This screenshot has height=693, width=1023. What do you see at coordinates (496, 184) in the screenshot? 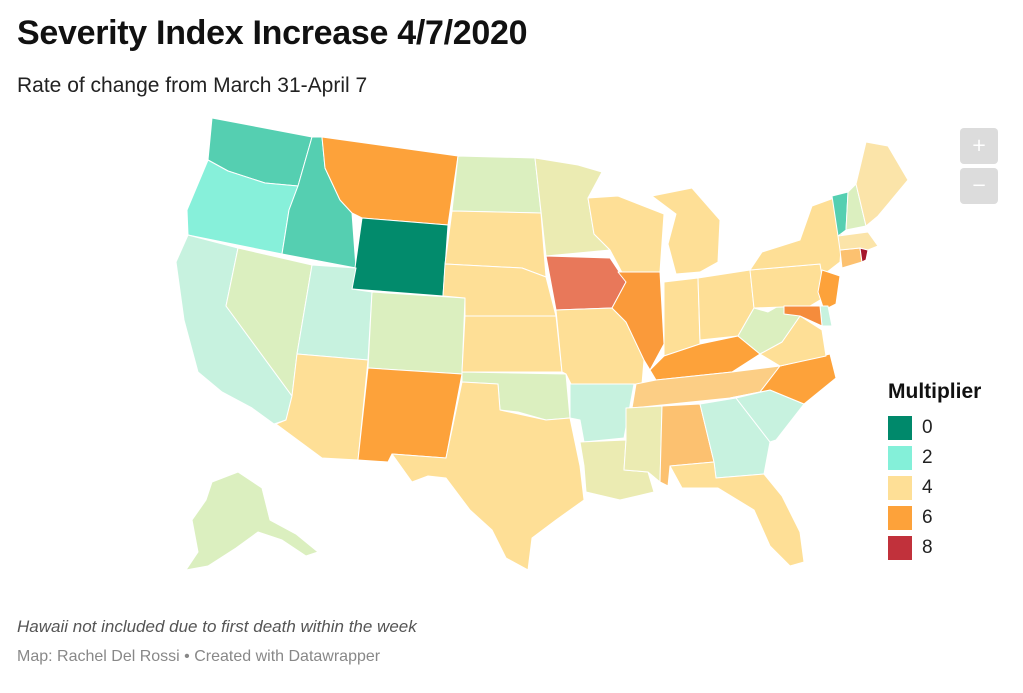
I see `state-ND` at bounding box center [496, 184].